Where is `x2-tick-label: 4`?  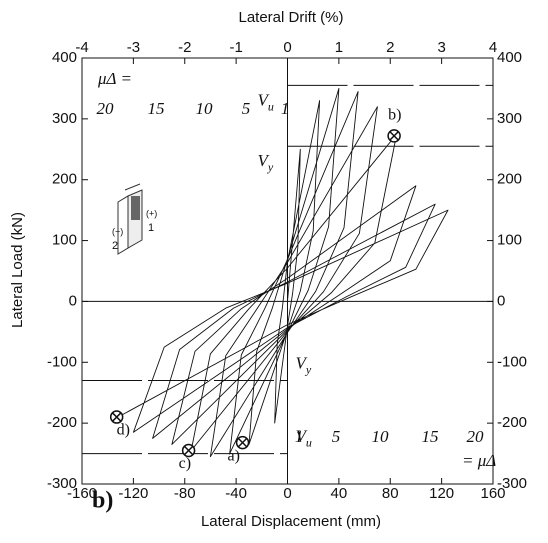 x2-tick-label: 4 is located at coordinates (493, 47).